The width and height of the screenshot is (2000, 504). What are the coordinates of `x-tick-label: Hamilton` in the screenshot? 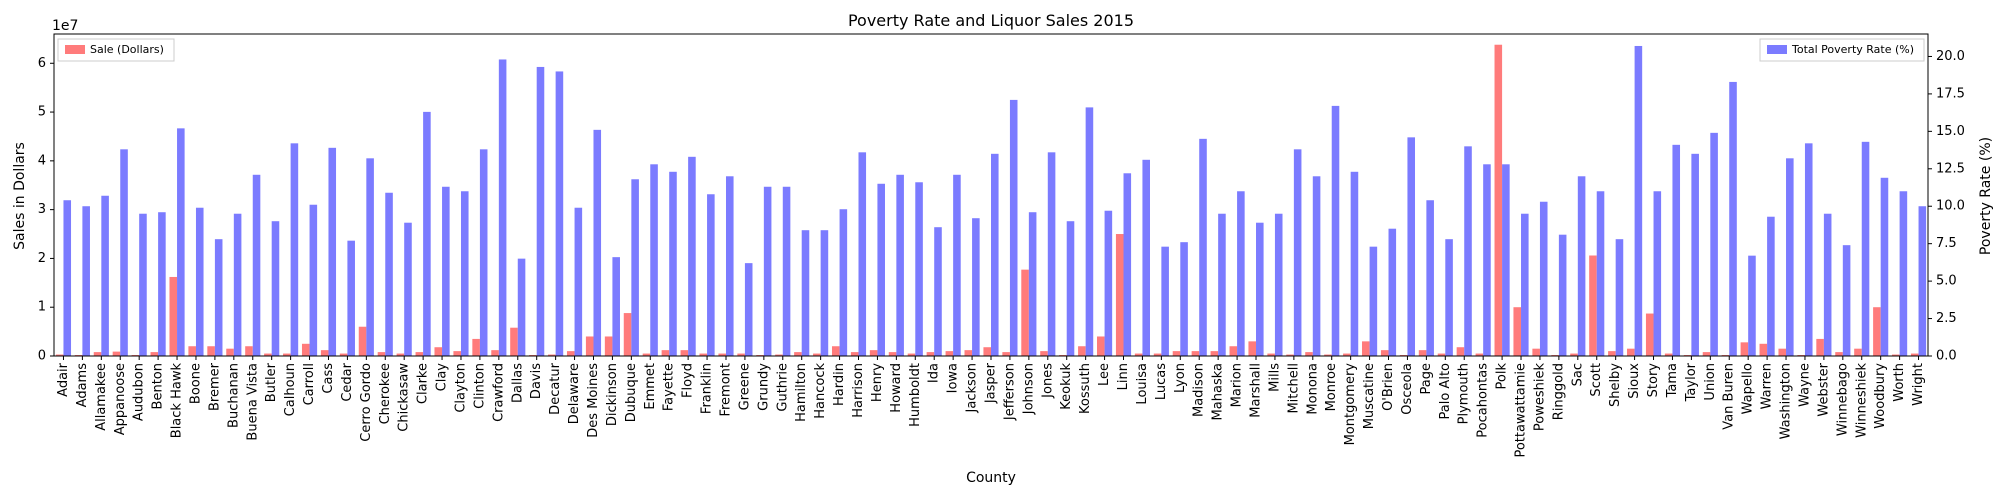 It's located at (801, 392).